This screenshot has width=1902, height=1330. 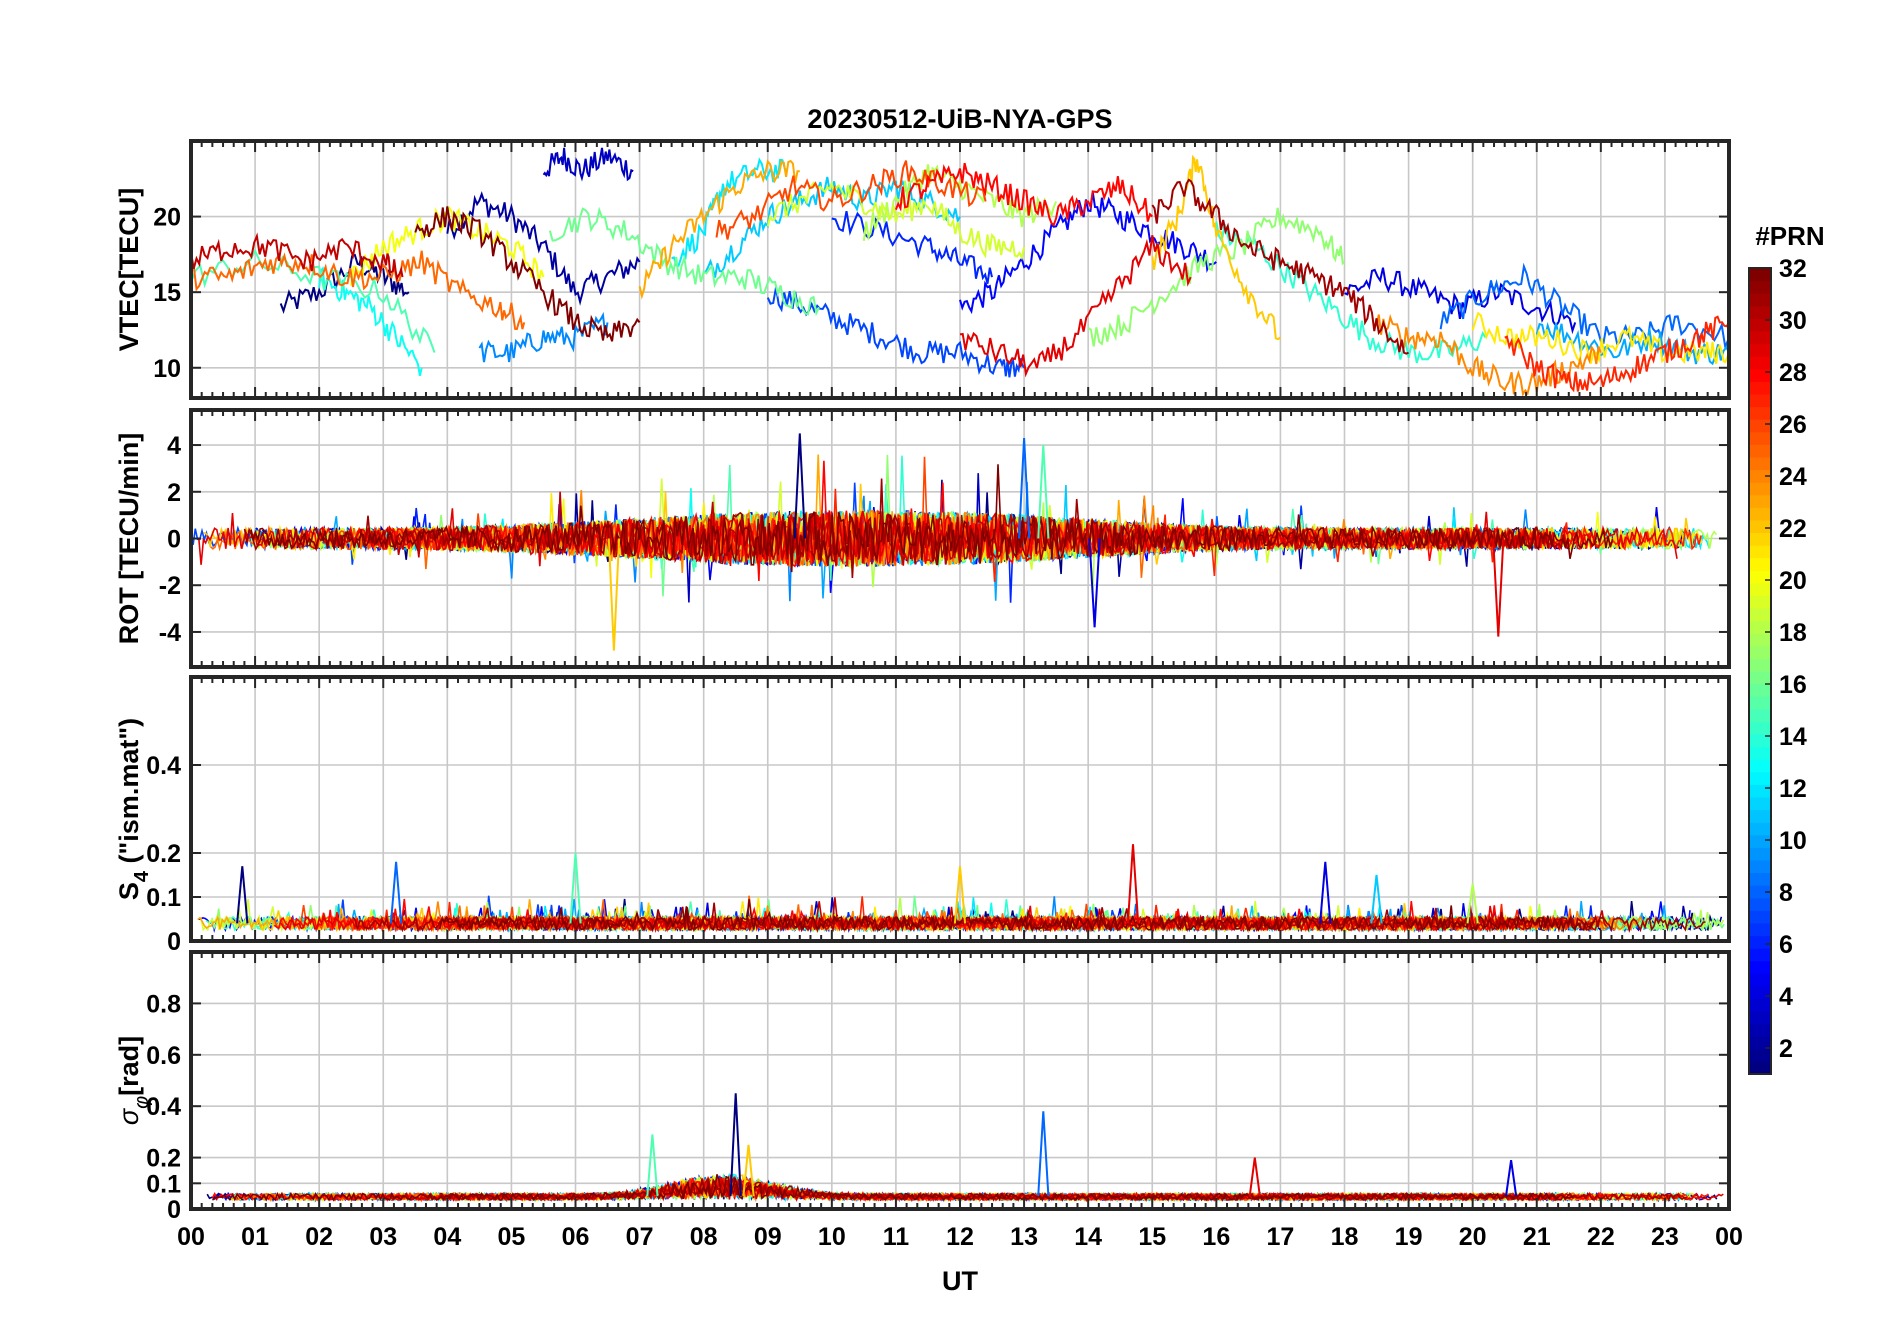 I want to click on y-axis-label: VTEC[TECU], so click(x=129, y=270).